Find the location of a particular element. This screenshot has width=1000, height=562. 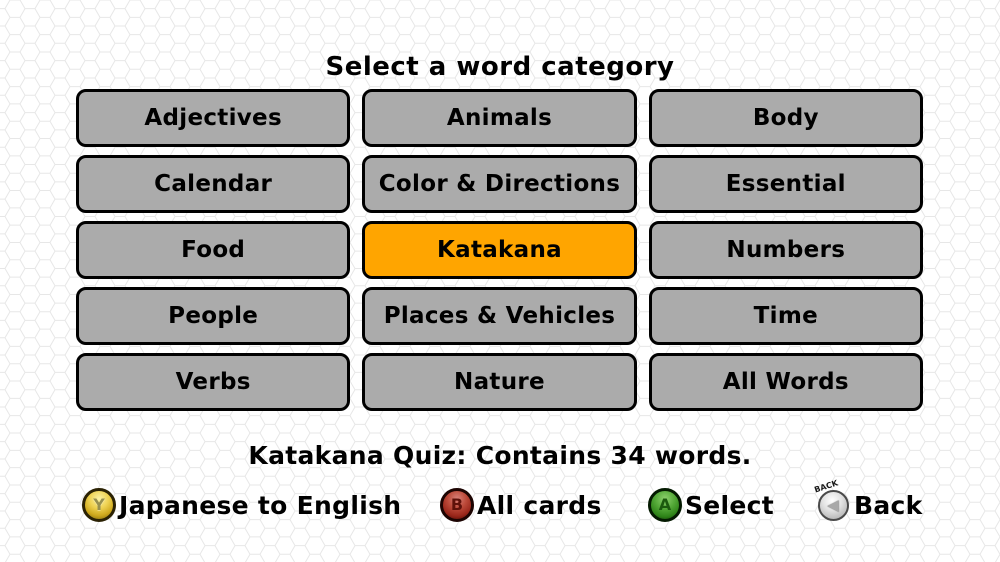

hint-select: A Select is located at coordinates (711, 505).